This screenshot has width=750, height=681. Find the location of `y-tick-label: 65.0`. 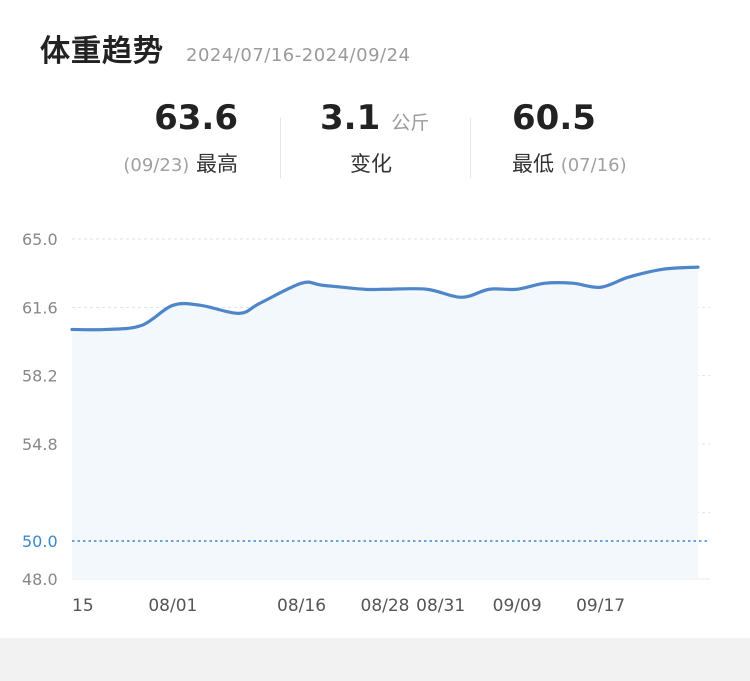

y-tick-label: 65.0 is located at coordinates (40, 239).